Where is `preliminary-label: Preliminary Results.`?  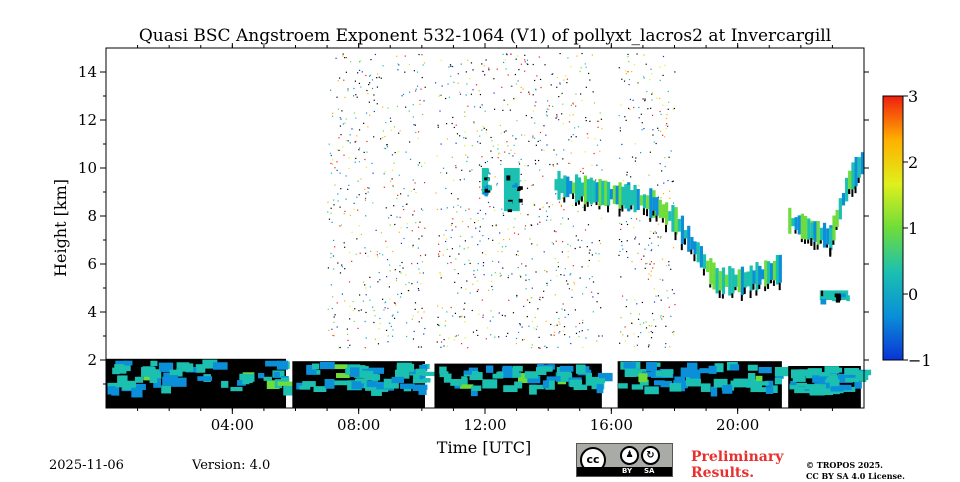 preliminary-label: Preliminary Results. is located at coordinates (737, 465).